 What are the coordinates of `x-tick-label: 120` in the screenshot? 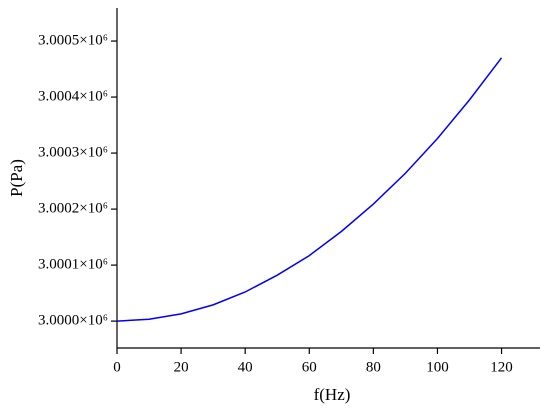 It's located at (501, 367).